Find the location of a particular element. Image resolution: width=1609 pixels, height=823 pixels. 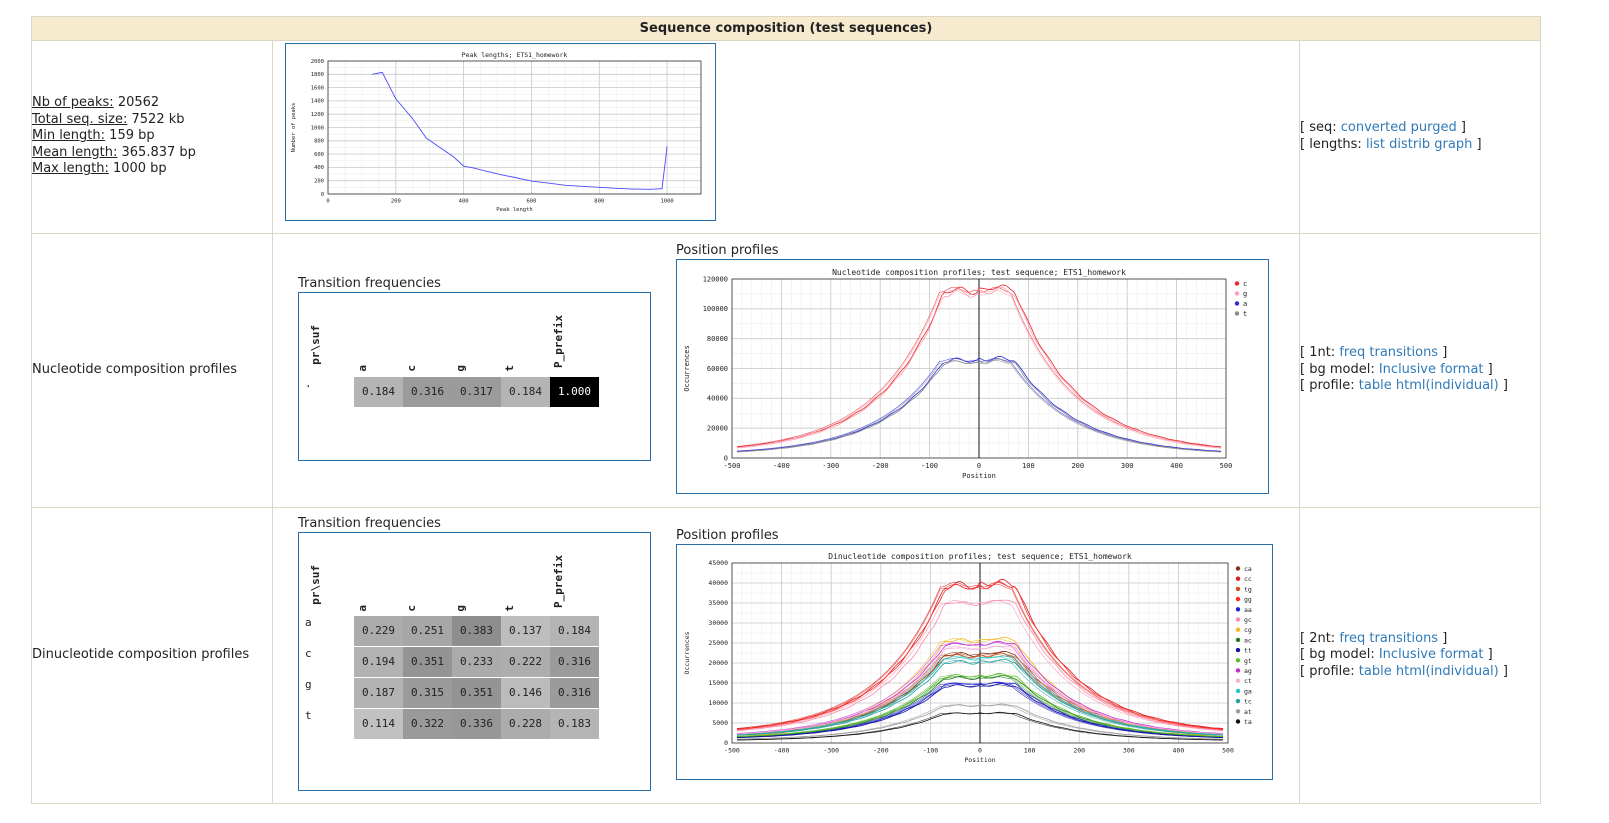

series-gg-line is located at coordinates (980, 655).